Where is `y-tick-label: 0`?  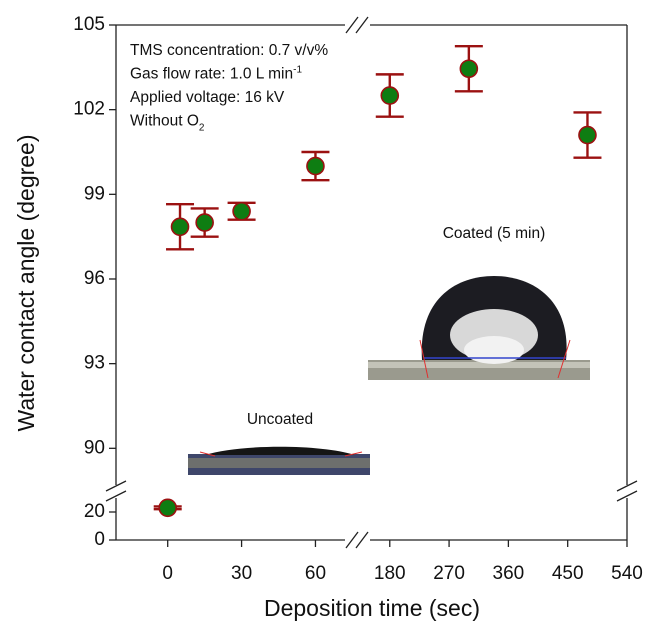
y-tick-label: 0 is located at coordinates (99, 539).